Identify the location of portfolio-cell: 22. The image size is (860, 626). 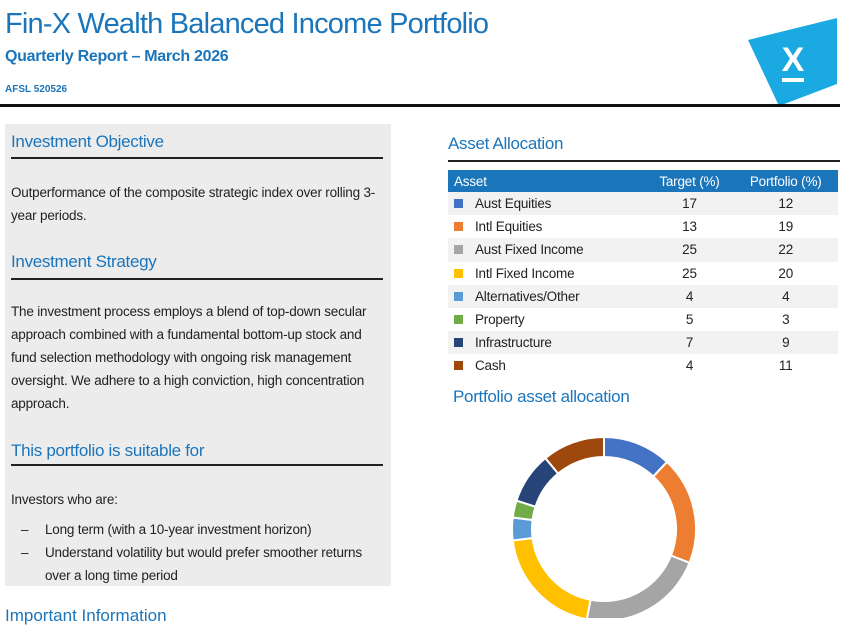
(785, 250).